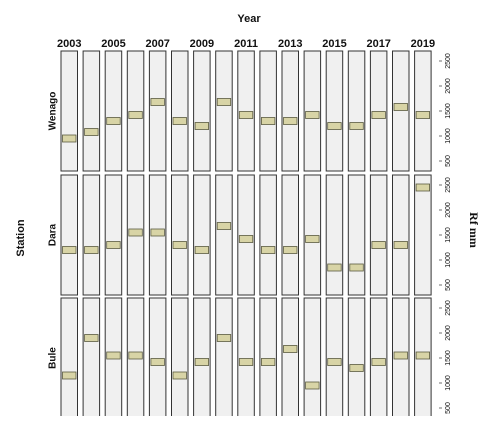 The image size is (478, 421). I want to click on station-label-wenago: Wenago, so click(53, 111).